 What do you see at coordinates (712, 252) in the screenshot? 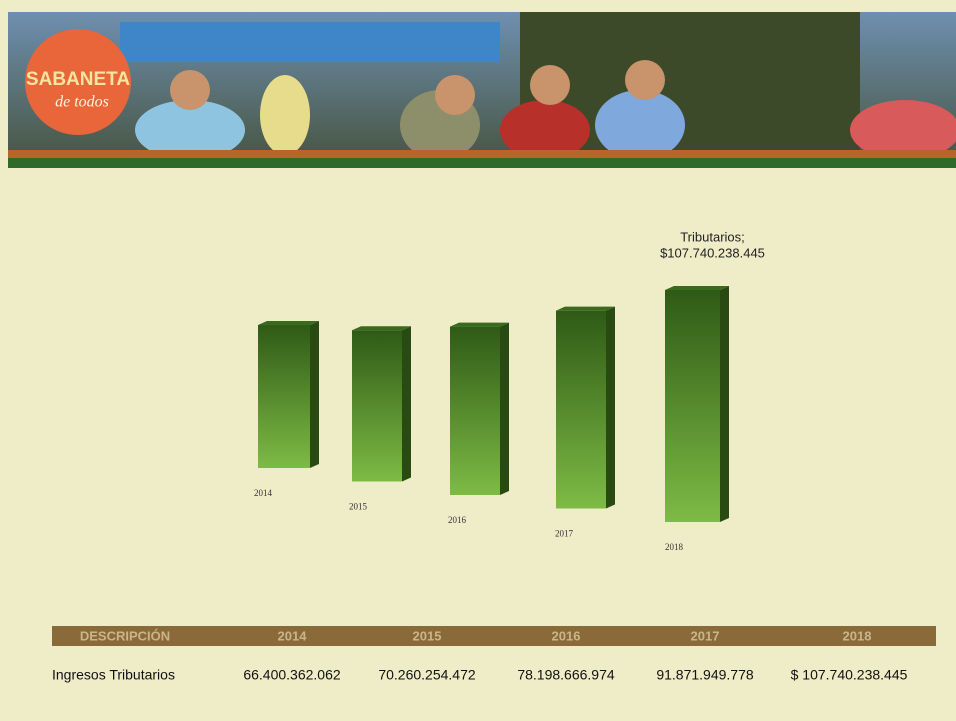
I see `data-label: $107.740.238.445` at bounding box center [712, 252].